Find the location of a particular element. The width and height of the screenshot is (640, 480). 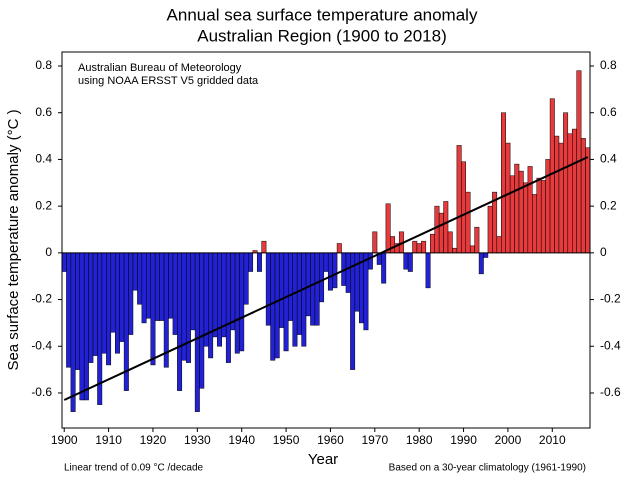

y-tick-label: 0 is located at coordinates (48, 252).